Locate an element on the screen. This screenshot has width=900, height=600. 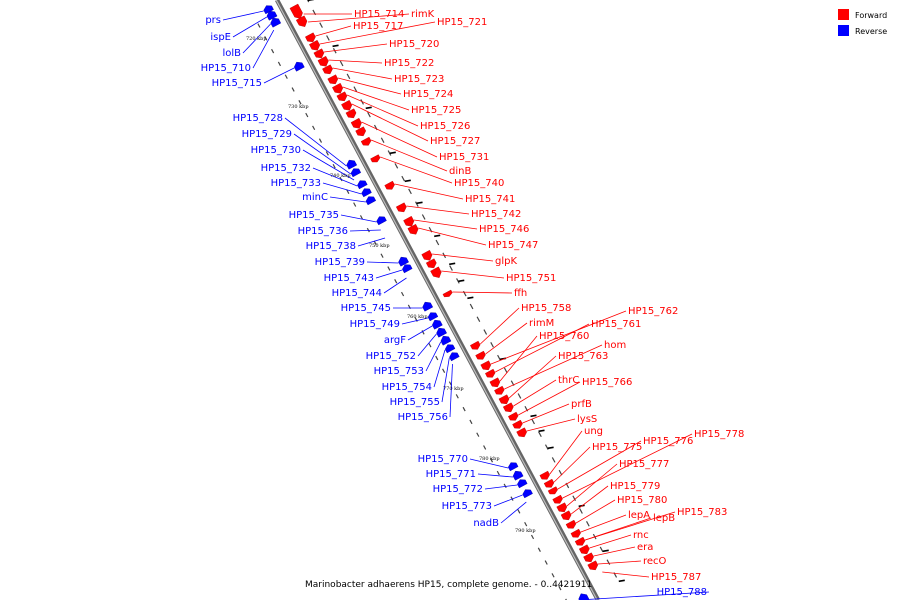
gene-label-hp15-725: HP15_725 is located at coordinates (436, 110).